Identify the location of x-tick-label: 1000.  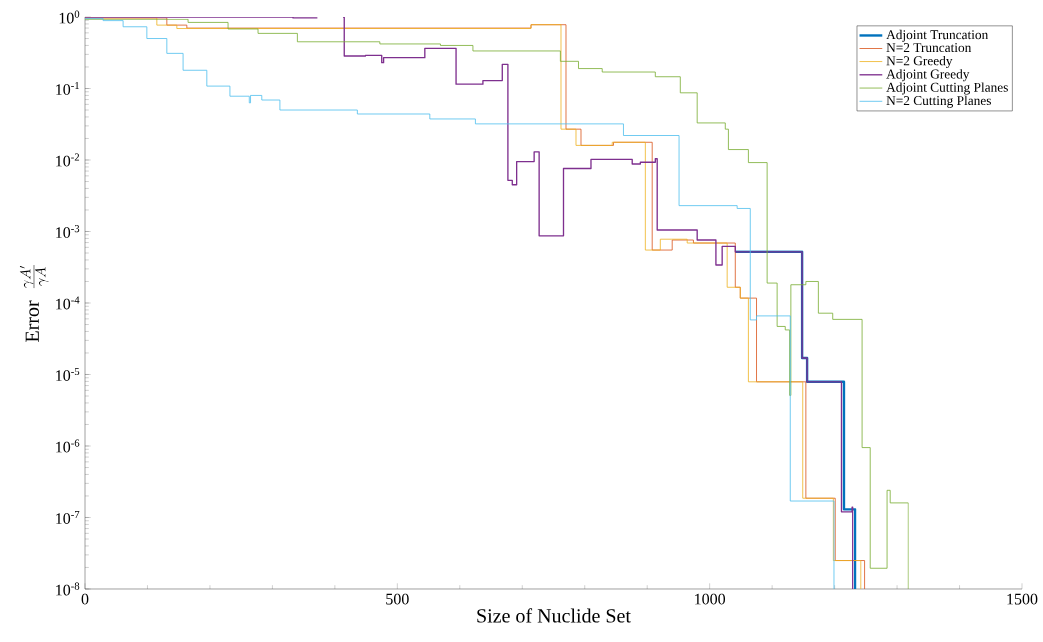
(710, 599).